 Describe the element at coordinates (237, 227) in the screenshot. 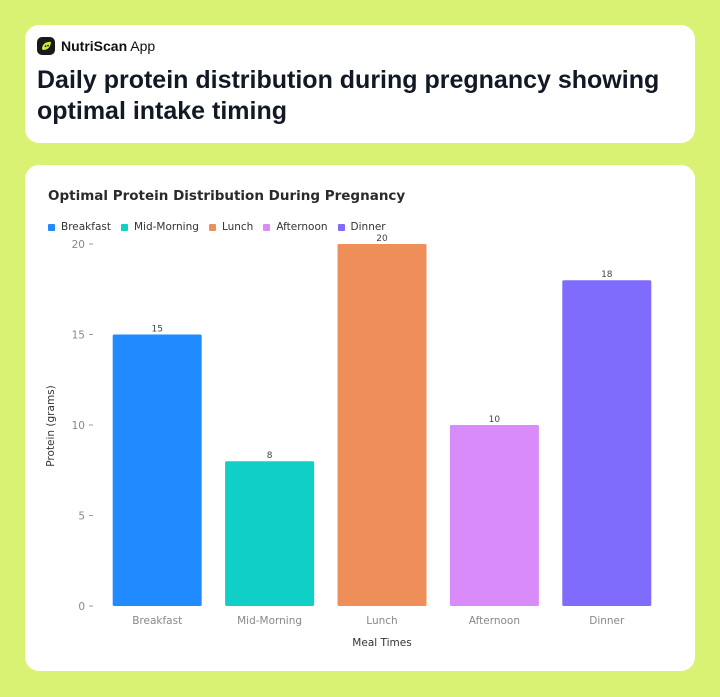

I see `legend-label: Lunch` at that location.